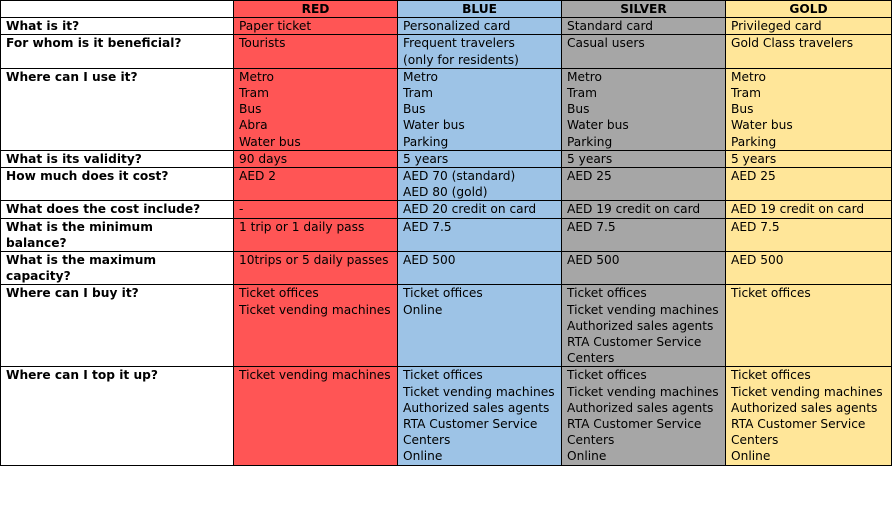 This screenshot has height=530, width=892. What do you see at coordinates (117, 26) in the screenshot?
I see `row-question: What is it?` at bounding box center [117, 26].